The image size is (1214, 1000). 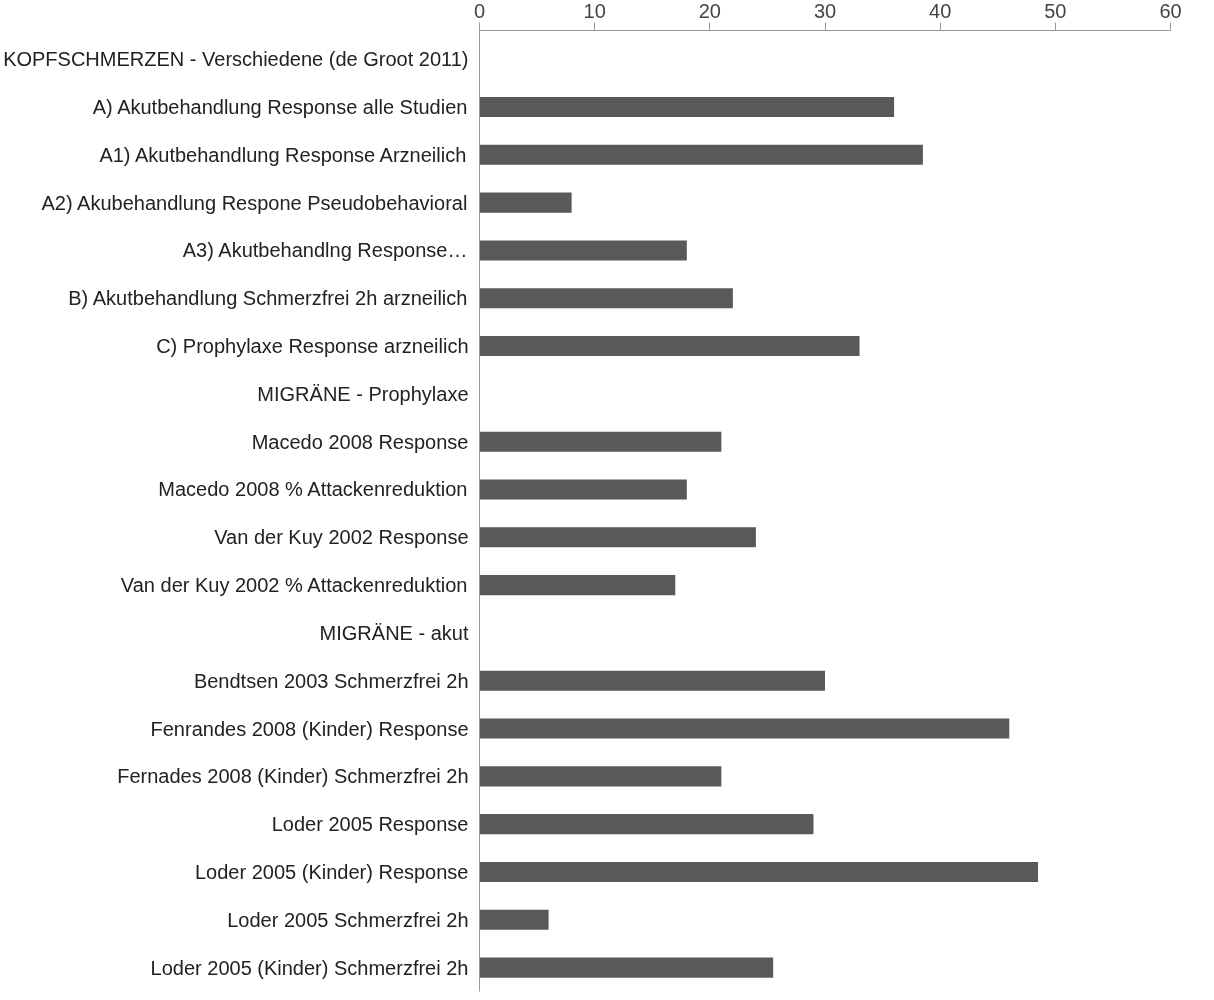 I want to click on x-tick-label: 20, so click(x=709, y=11).